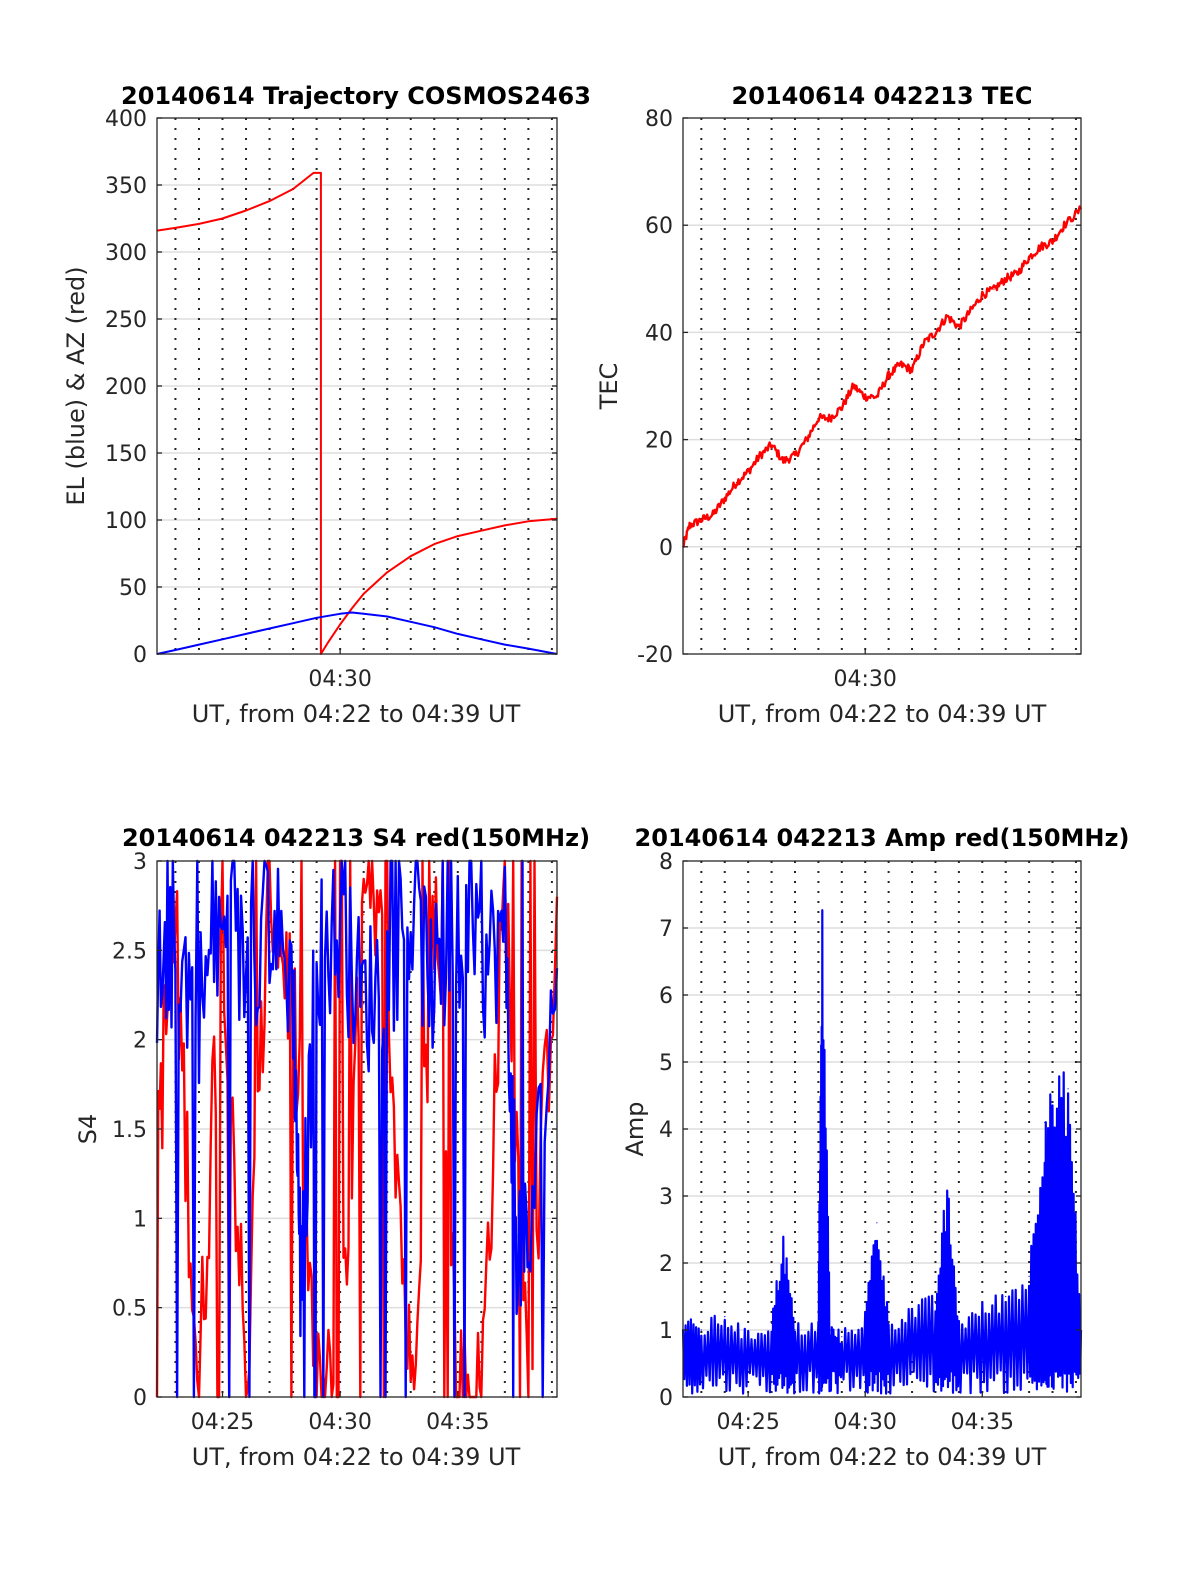 Image resolution: width=1200 pixels, height=1575 pixels. I want to click on trajectory-plot-area: 0 50 100 150 200 250 300 350 400 04:30, so click(331, 399).